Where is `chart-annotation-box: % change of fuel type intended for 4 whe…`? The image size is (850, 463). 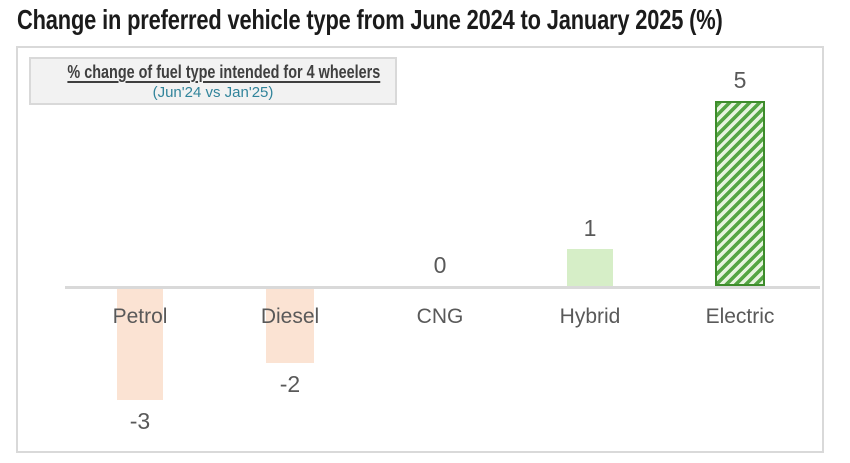 chart-annotation-box: % change of fuel type intended for 4 whe… is located at coordinates (213, 81).